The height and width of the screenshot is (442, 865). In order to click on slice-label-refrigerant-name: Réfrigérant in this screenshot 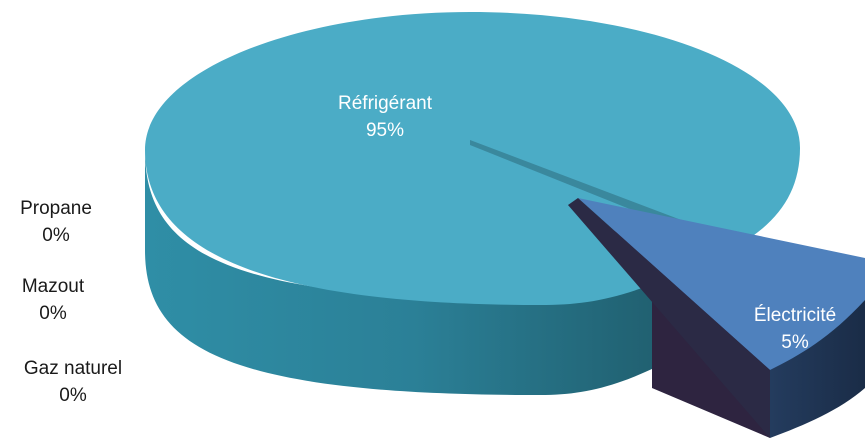, I will do `click(385, 103)`.